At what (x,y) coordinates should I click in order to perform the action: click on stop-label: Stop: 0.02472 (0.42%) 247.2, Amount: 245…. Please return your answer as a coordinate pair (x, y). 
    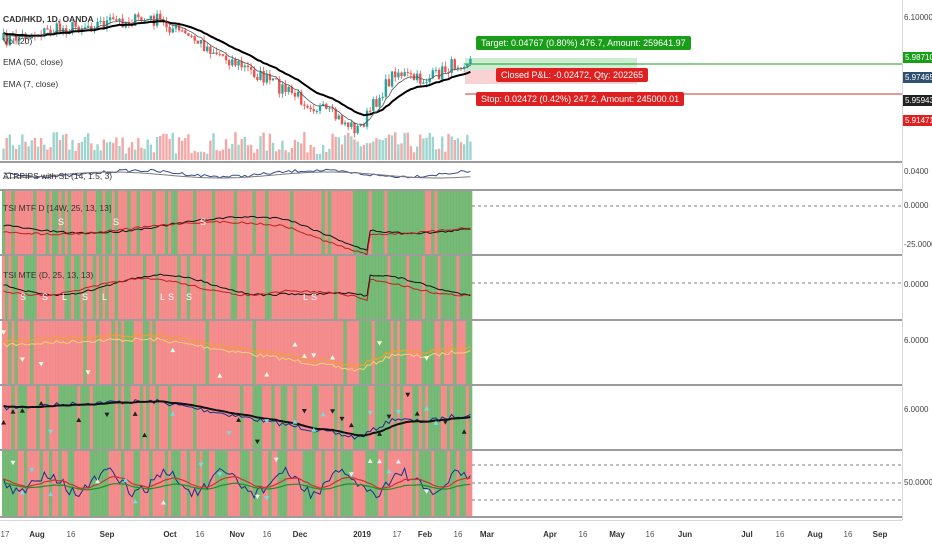
    Looking at the image, I should click on (580, 99).